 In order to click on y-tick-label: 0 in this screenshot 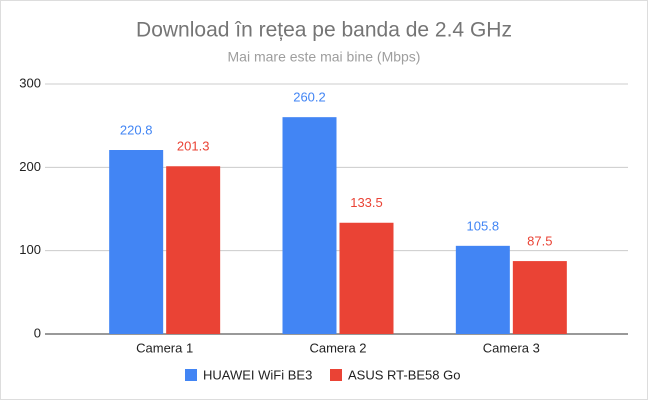, I will do `click(37, 332)`.